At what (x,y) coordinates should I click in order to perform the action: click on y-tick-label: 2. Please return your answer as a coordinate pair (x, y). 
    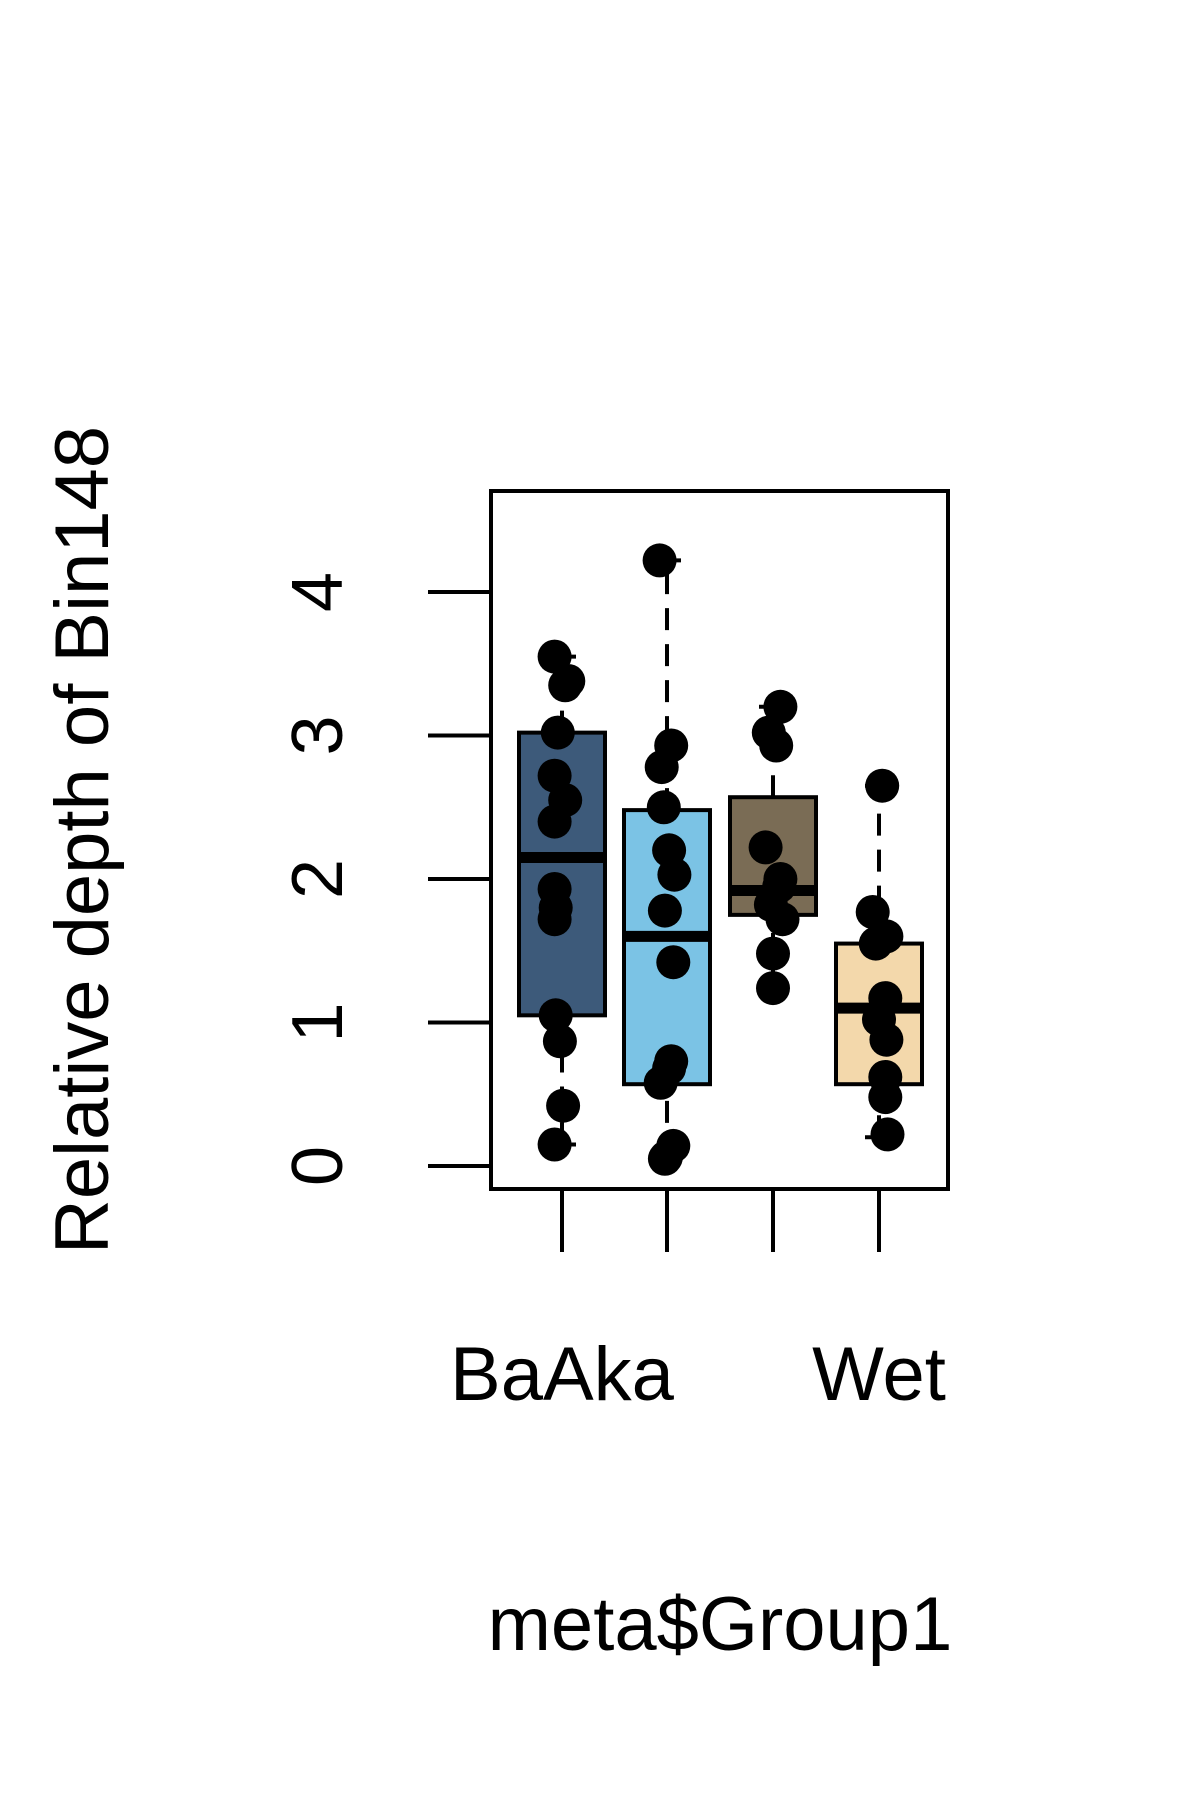
    Looking at the image, I should click on (318, 879).